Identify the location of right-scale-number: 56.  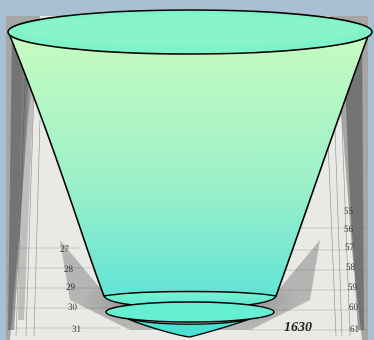
(349, 229).